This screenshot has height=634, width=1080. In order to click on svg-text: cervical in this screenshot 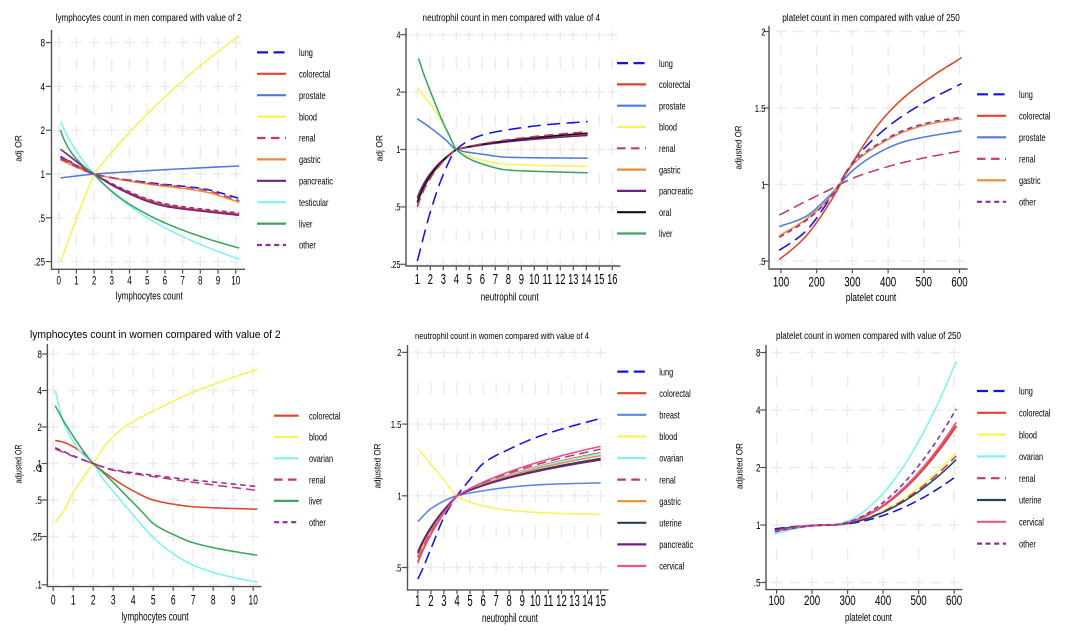, I will do `click(671, 567)`.